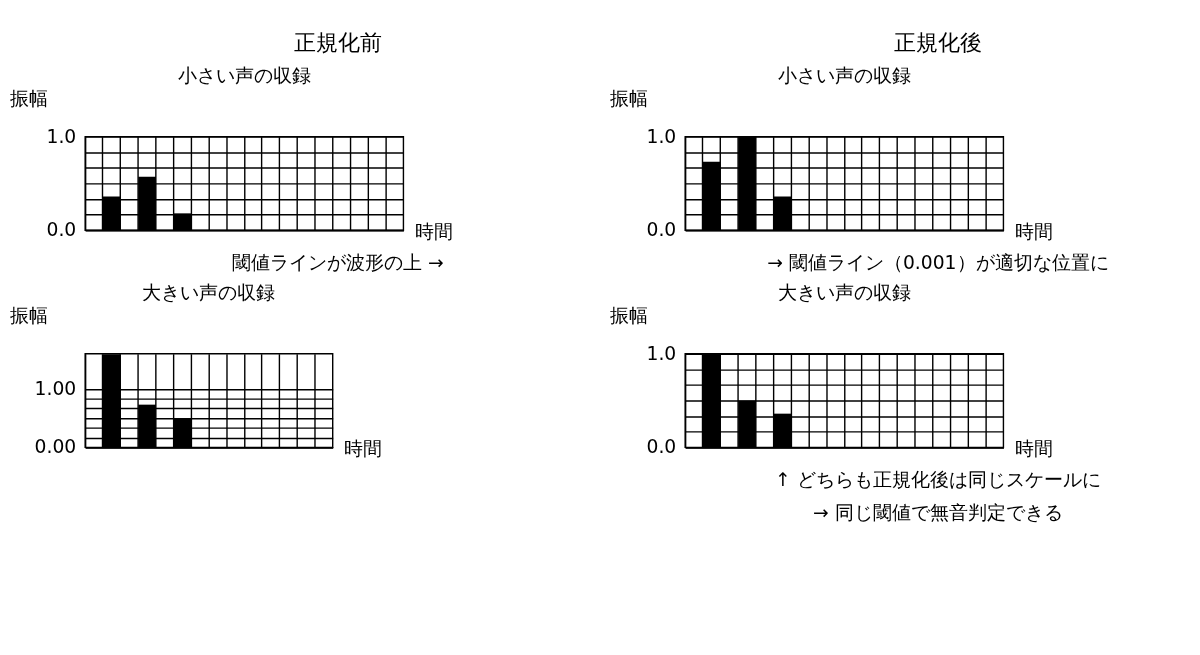 This screenshot has height=655, width=1200. What do you see at coordinates (938, 513) in the screenshot?
I see `text: → 同じ閾値で無音判定できる` at bounding box center [938, 513].